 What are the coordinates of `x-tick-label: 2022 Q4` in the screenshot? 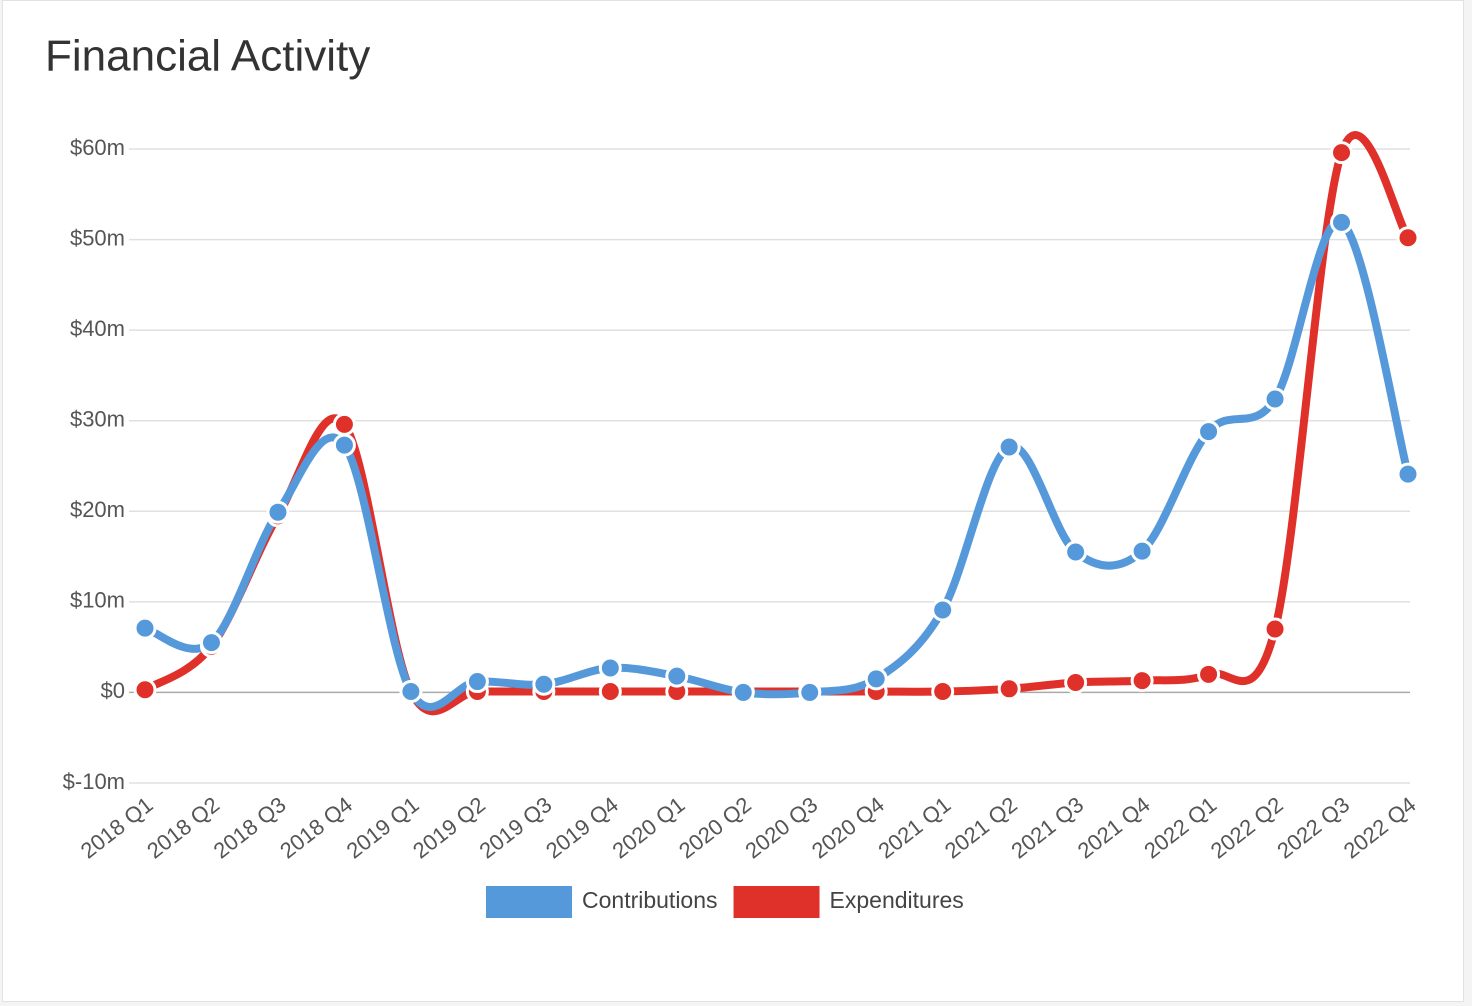 It's located at (1380, 828).